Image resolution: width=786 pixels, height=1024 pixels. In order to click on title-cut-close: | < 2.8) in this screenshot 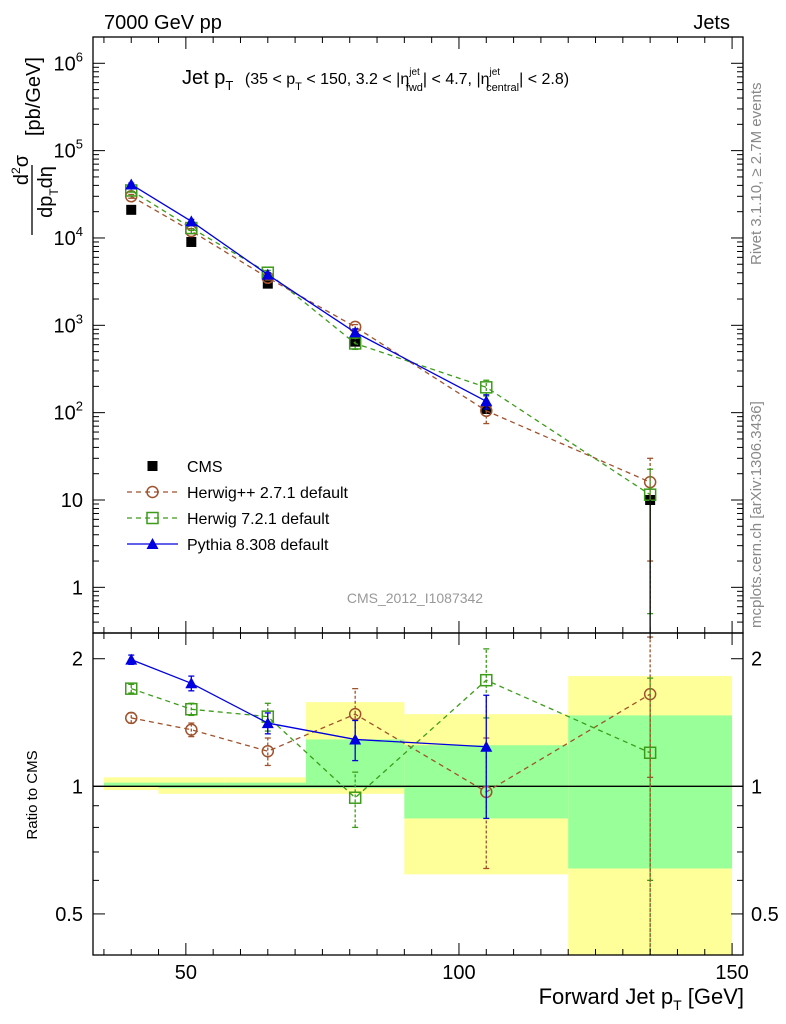, I will do `click(544, 79)`.